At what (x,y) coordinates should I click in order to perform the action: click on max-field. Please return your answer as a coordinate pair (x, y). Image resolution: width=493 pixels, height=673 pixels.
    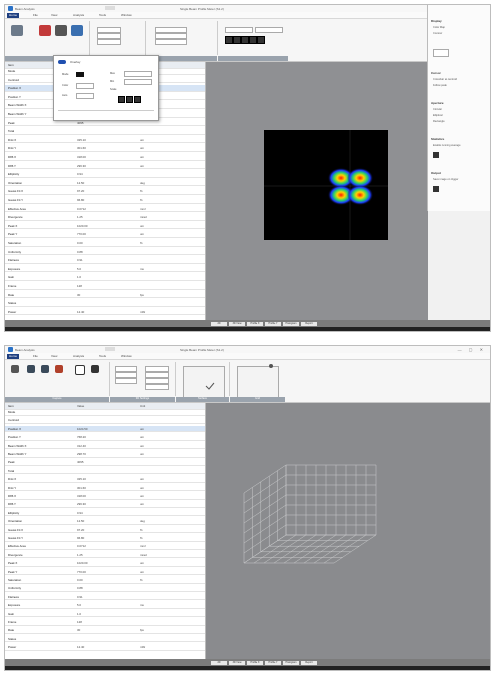
    Looking at the image, I should click on (138, 74).